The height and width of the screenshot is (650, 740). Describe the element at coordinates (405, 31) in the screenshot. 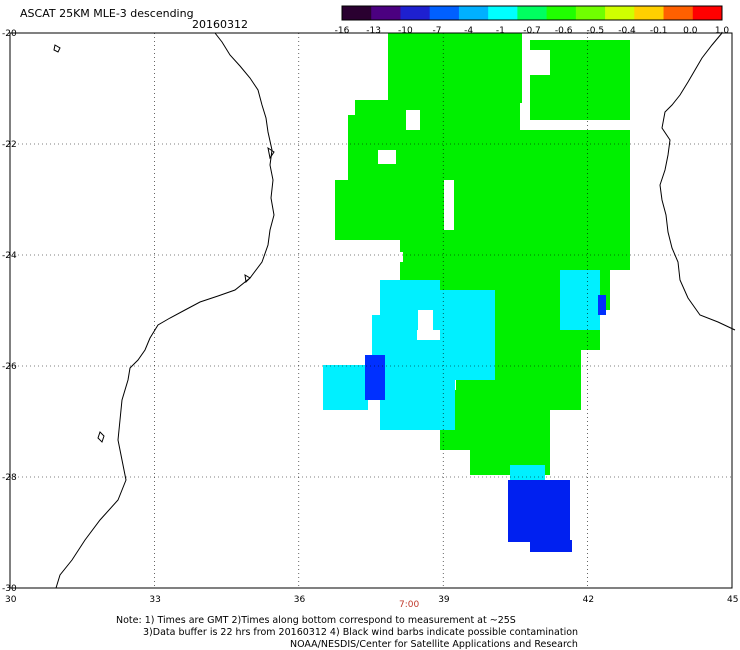

I see `colorbar-tick-label: -10` at that location.